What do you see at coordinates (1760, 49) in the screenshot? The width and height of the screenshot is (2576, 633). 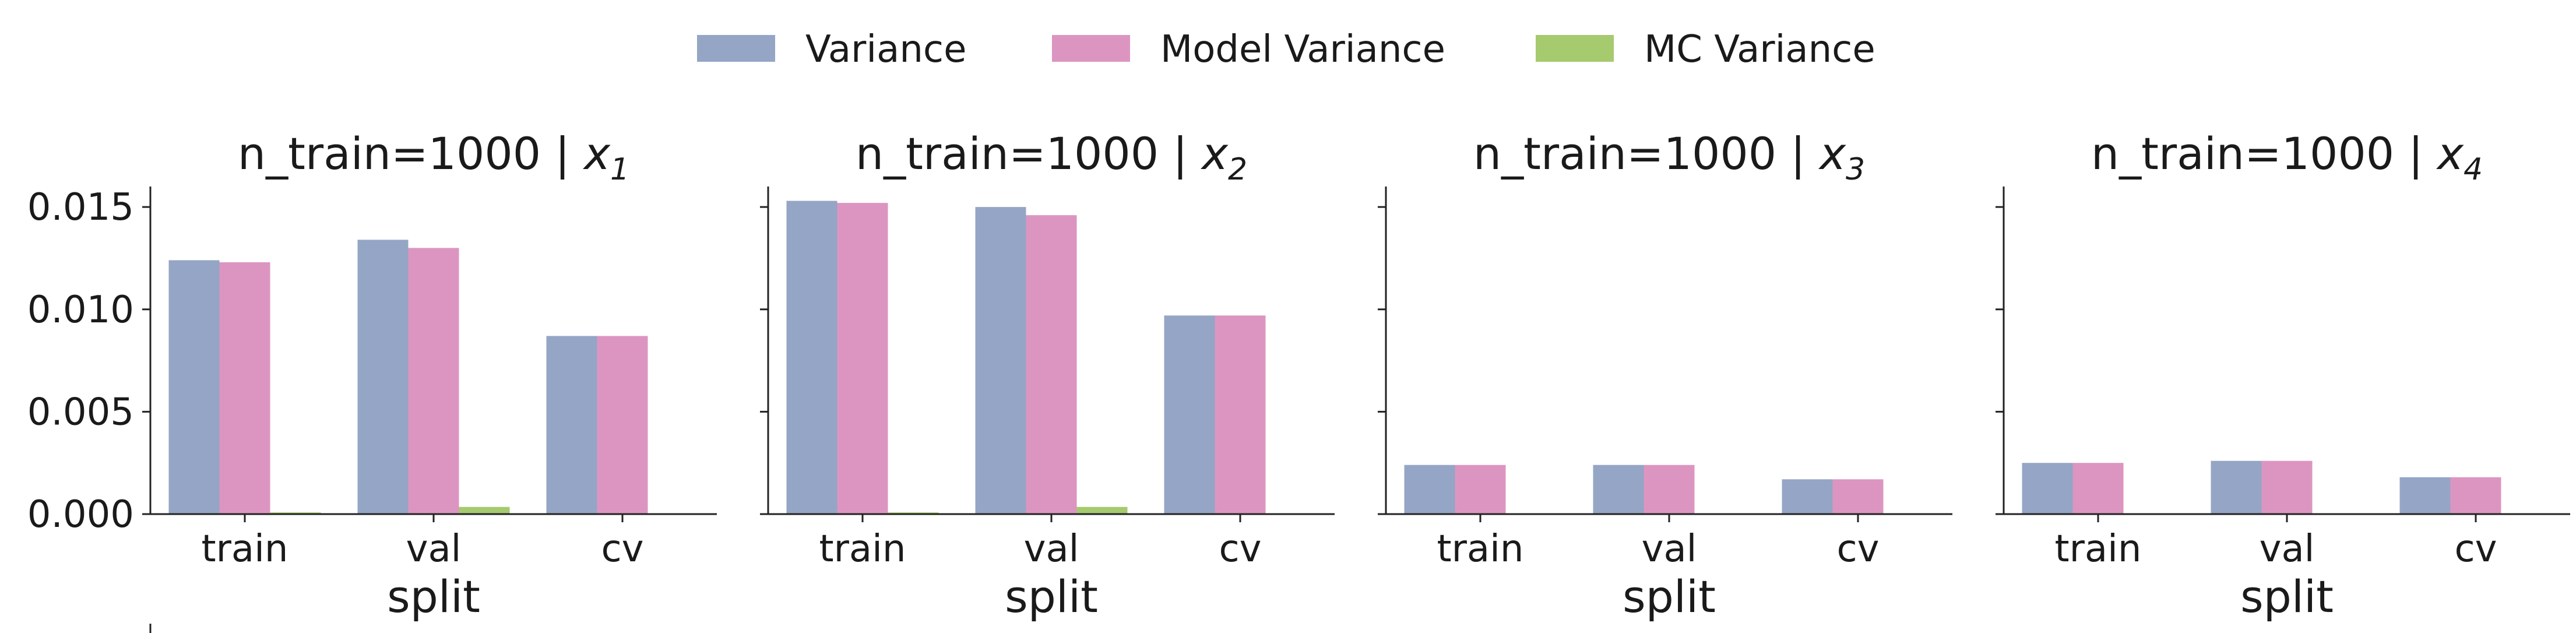 I see `legend-label-3: MC Variance` at bounding box center [1760, 49].